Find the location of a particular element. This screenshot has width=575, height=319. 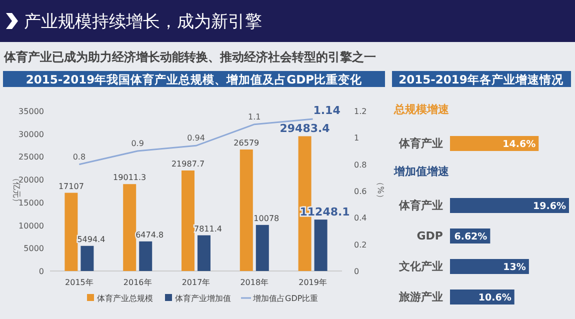

legend-label: 体育产业增加值 is located at coordinates (203, 298).